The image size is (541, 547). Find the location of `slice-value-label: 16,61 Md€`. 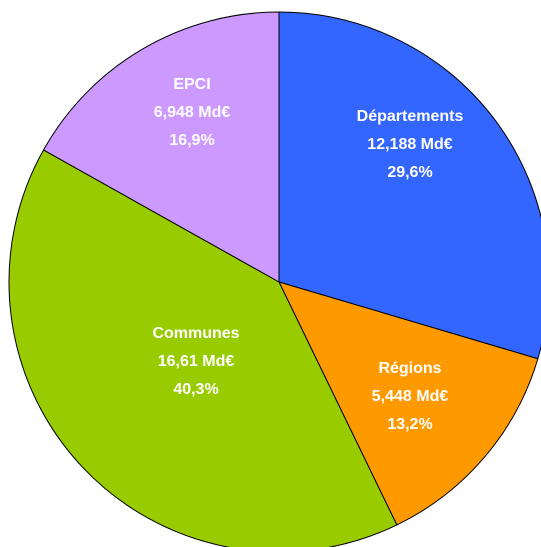

slice-value-label: 16,61 Md€ is located at coordinates (196, 361).